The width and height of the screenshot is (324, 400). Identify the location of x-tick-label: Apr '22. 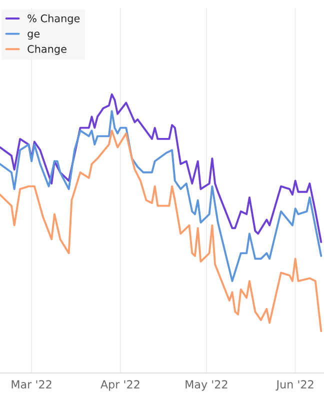
(120, 385).